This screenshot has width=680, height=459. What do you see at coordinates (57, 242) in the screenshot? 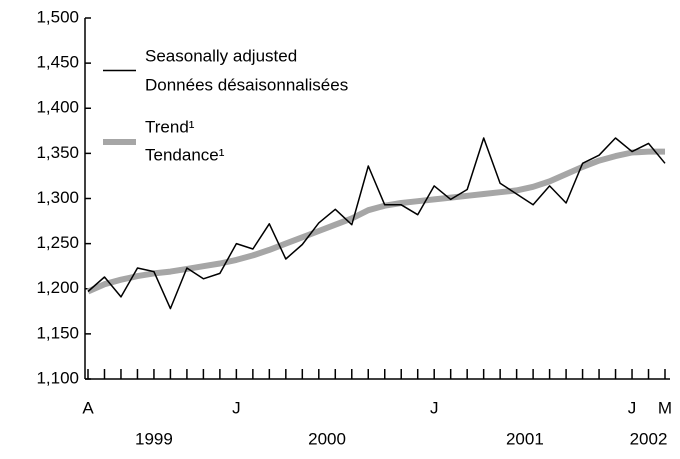
I see `y-tick-label: 1,250` at bounding box center [57, 242].